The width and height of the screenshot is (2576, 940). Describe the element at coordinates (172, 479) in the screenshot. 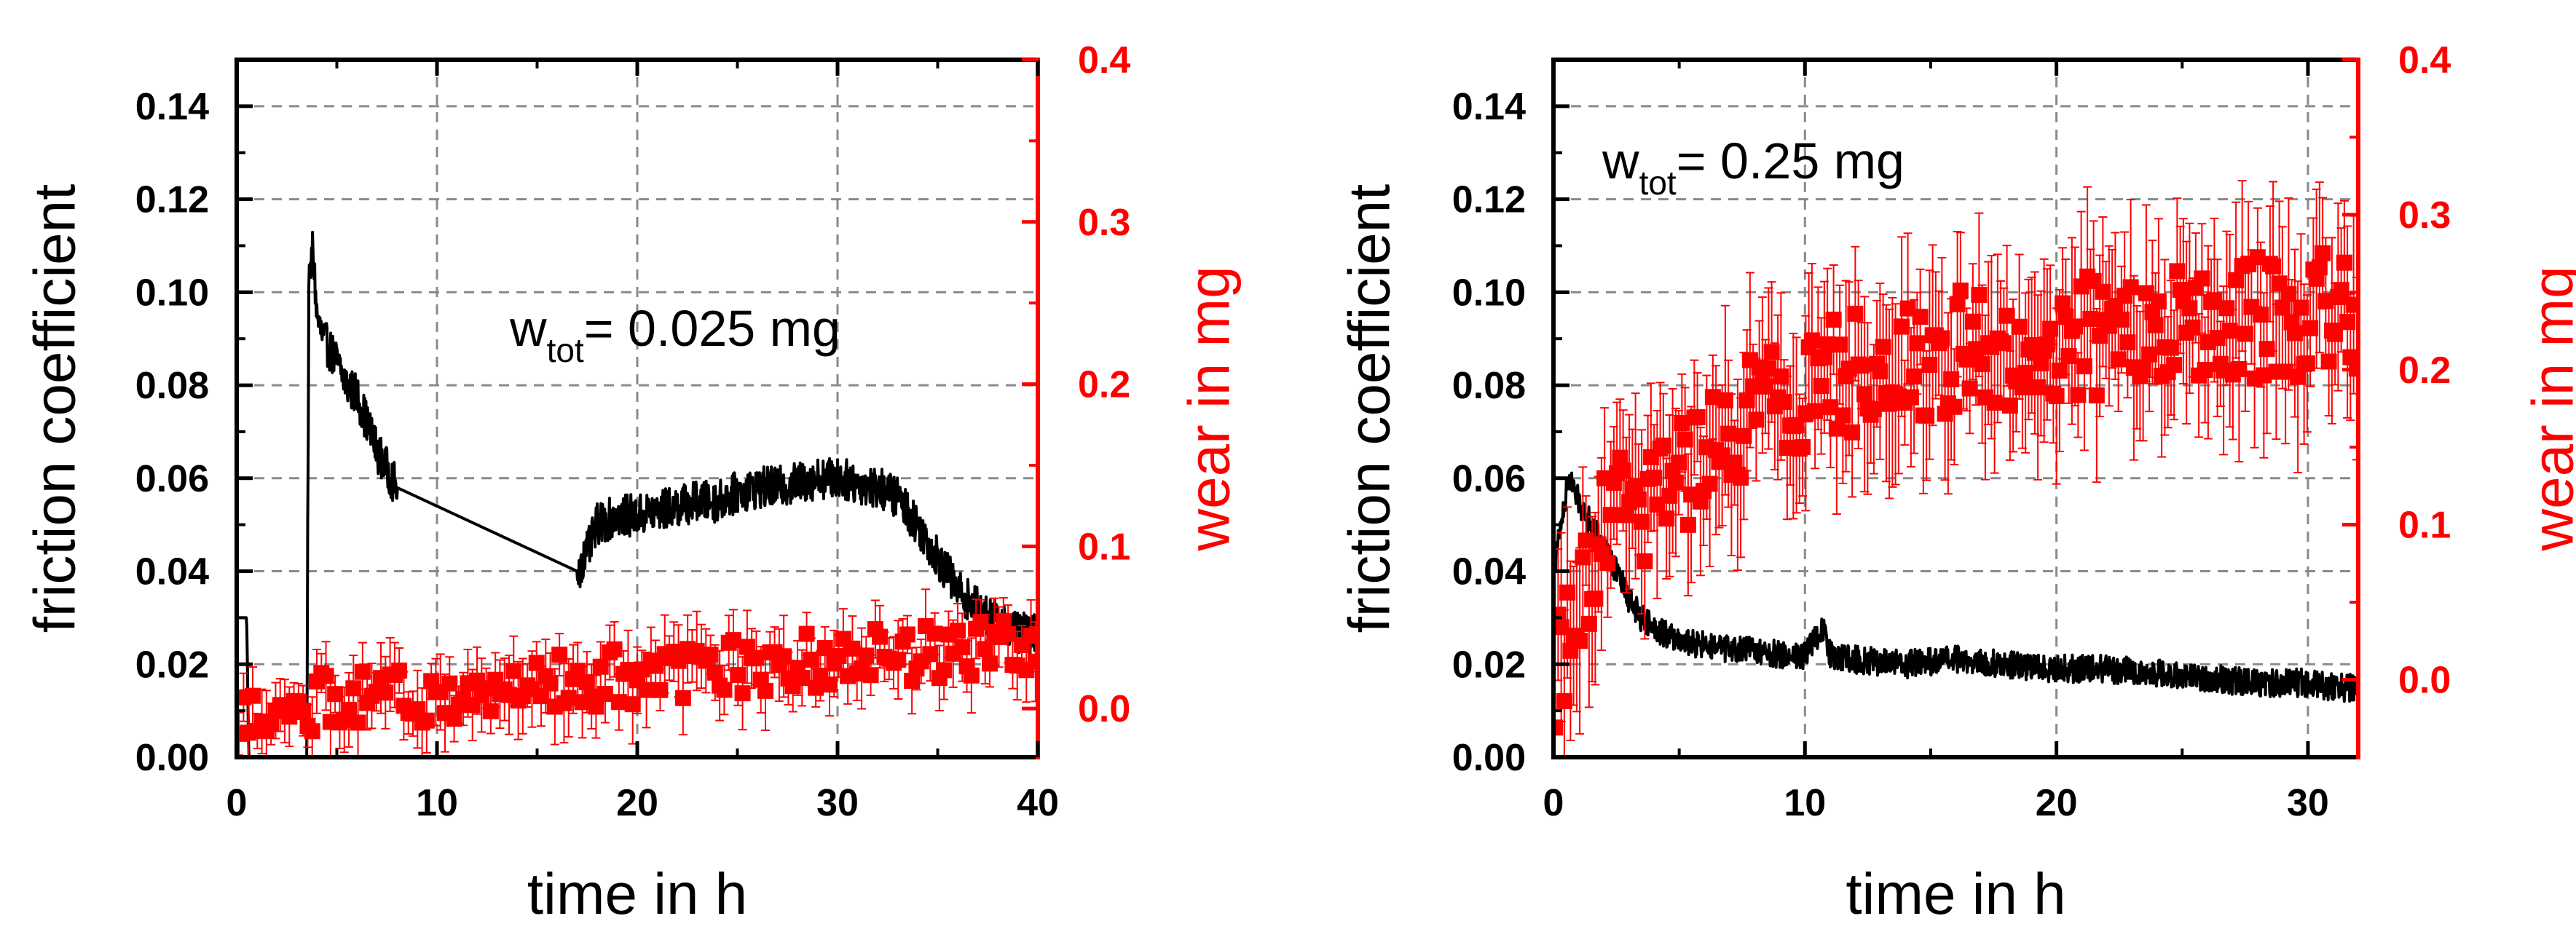

I see `y-tick-label: 0.06` at that location.